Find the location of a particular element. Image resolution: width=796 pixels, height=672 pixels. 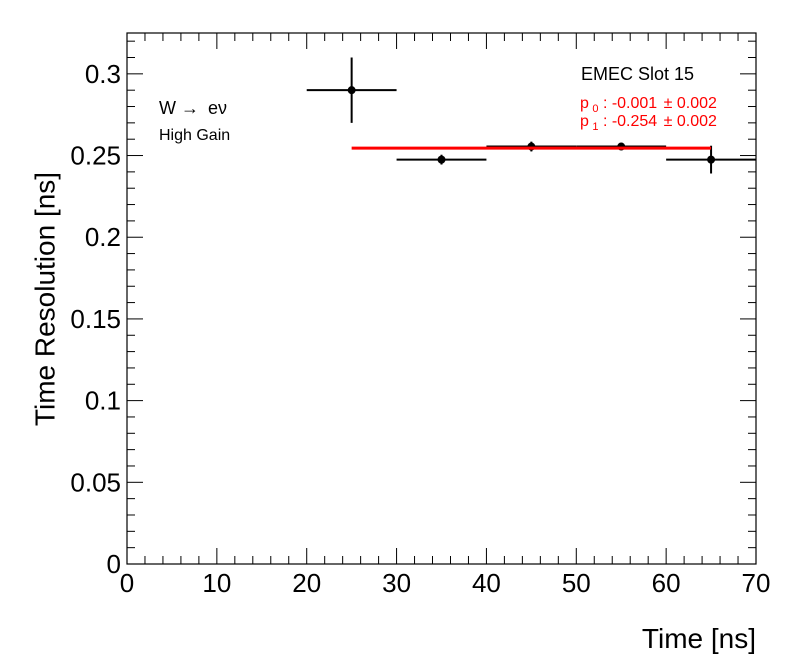

gain-annotation: High Gain is located at coordinates (194, 135).